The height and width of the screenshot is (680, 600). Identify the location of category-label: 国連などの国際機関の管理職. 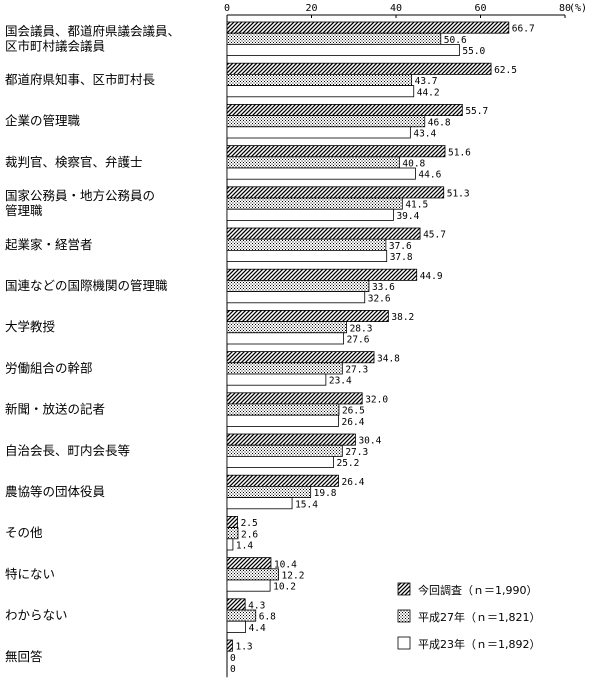
(86, 285).